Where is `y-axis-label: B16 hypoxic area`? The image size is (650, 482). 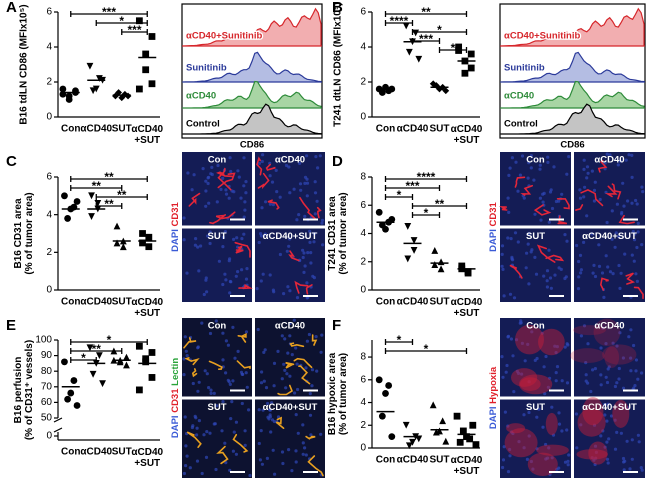 y-axis-label: B16 hypoxic area is located at coordinates (332, 393).